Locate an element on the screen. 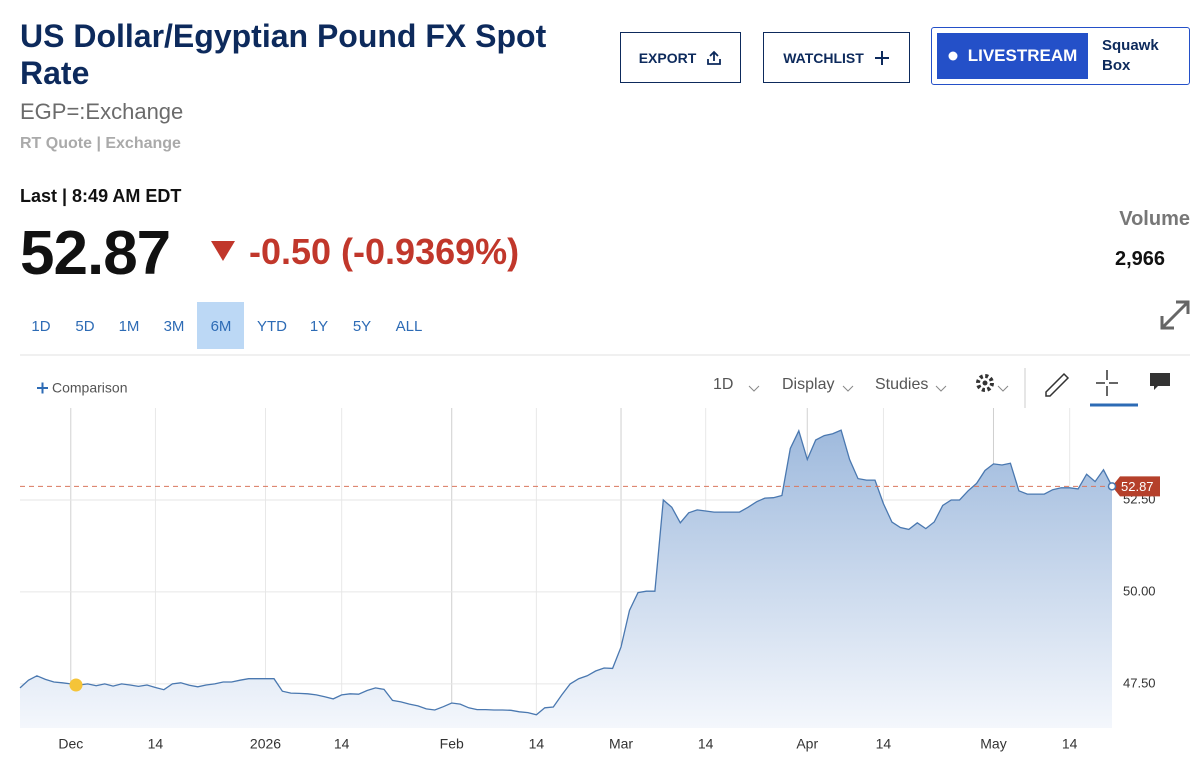 The width and height of the screenshot is (1200, 759). x-tick-label: Feb is located at coordinates (452, 744).